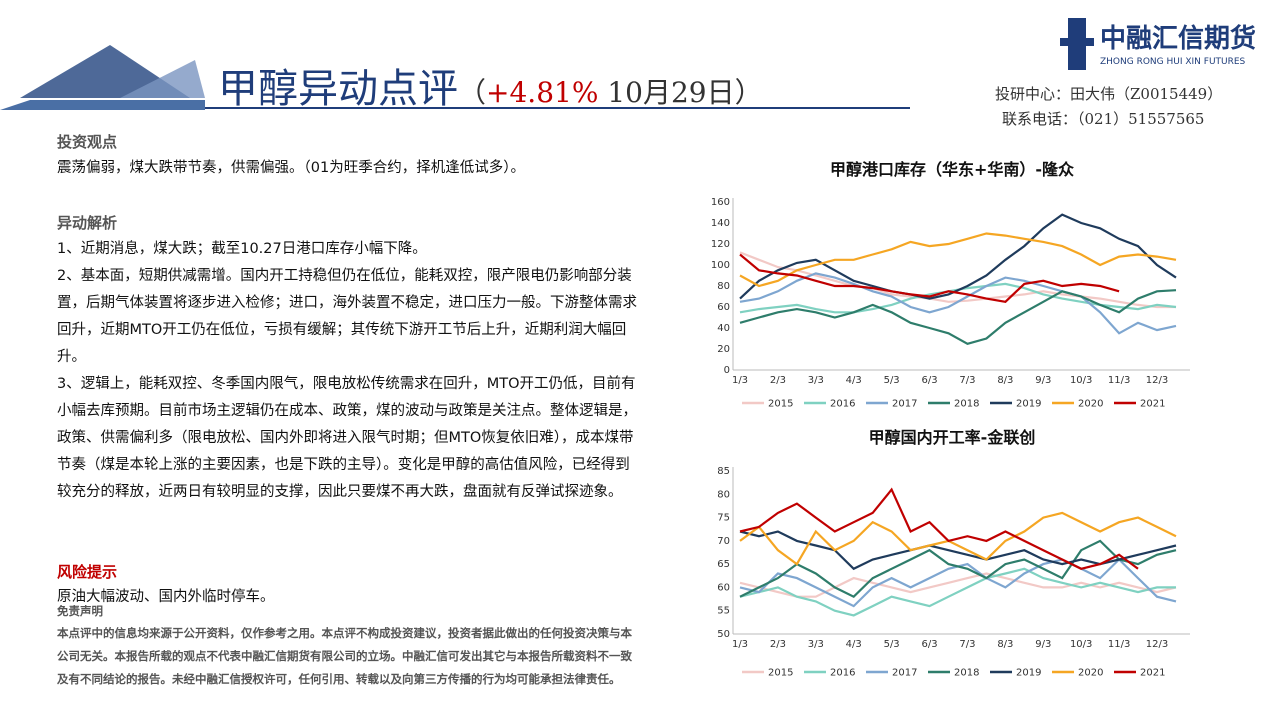 This screenshot has width=1280, height=720. What do you see at coordinates (723, 611) in the screenshot?
I see `y-tick-label: 55` at bounding box center [723, 611].